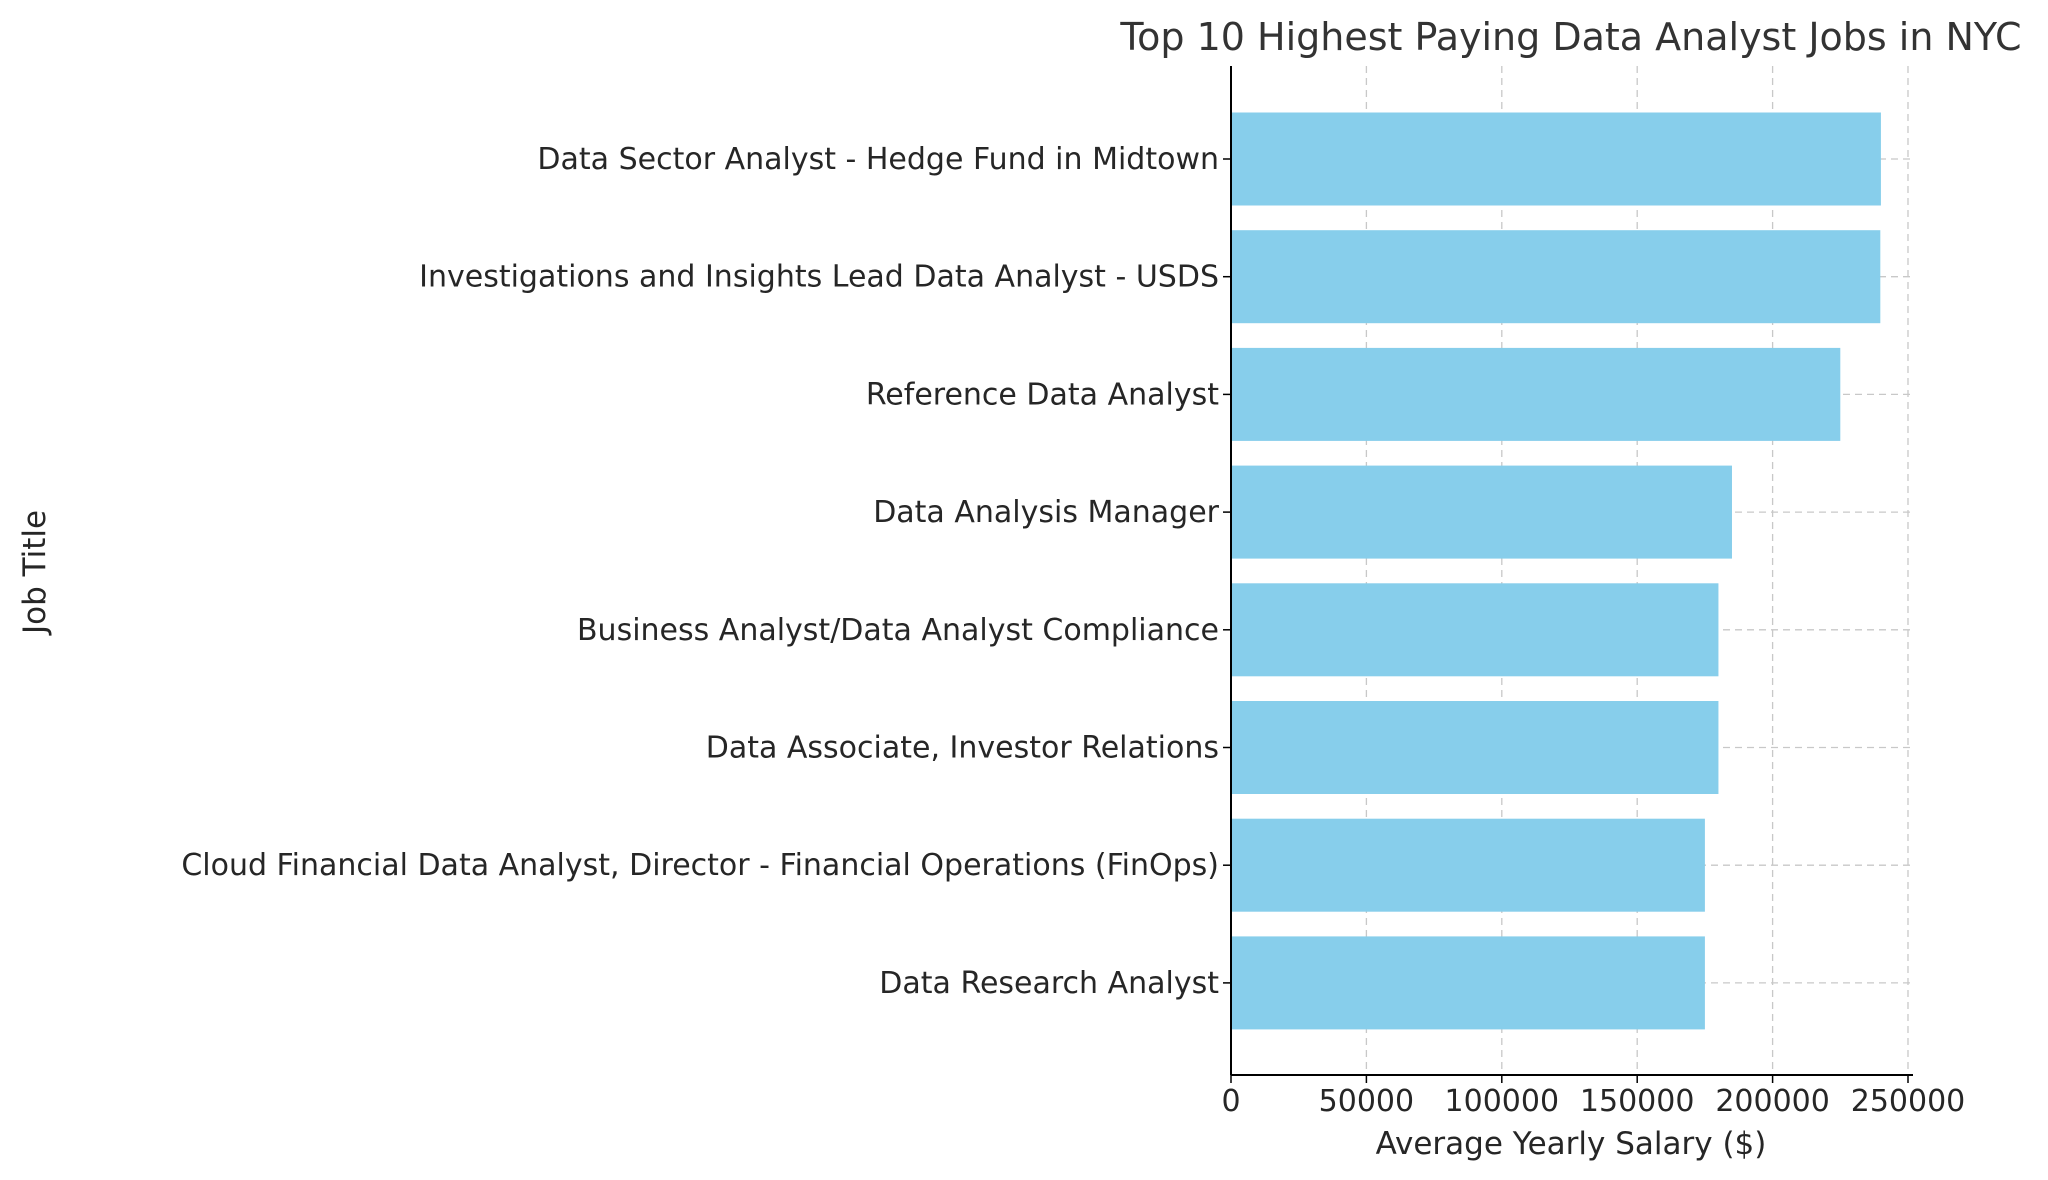 Image resolution: width=2048 pixels, height=1180 pixels. What do you see at coordinates (1366, 1101) in the screenshot?
I see `x-tick-label: 50000` at bounding box center [1366, 1101].